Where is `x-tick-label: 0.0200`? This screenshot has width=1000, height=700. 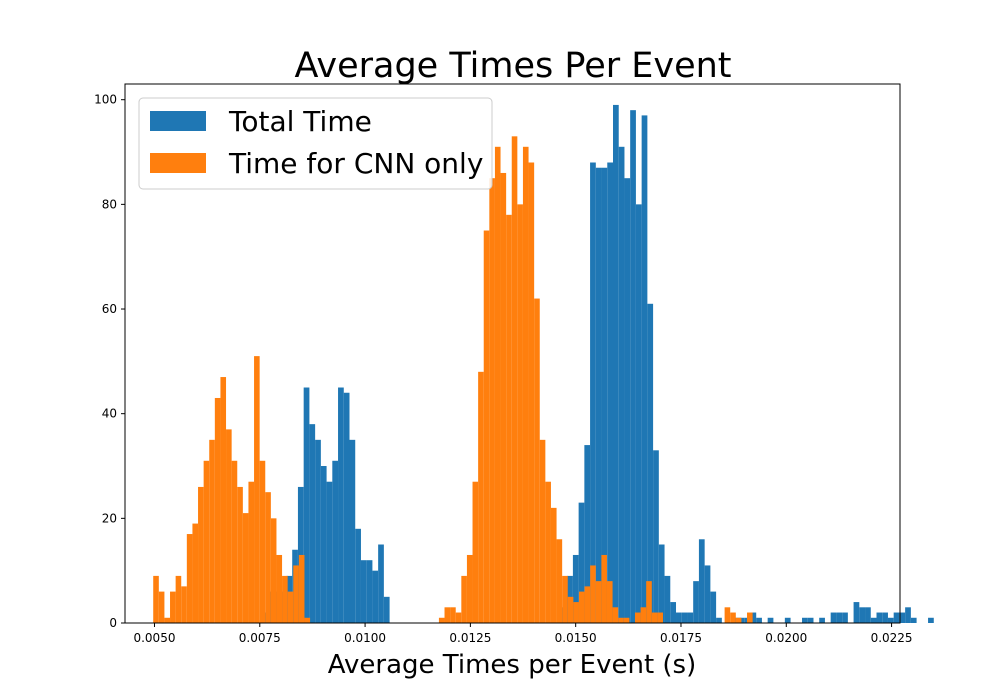
x-tick-label: 0.0200 is located at coordinates (786, 638).